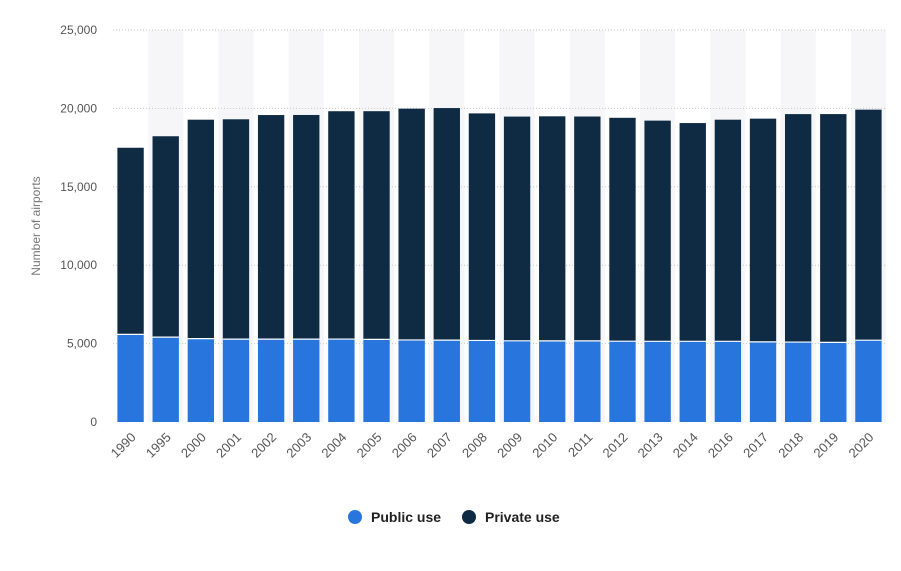 The width and height of the screenshot is (901, 571). I want to click on x-tick-label-2017: 2017, so click(755, 445).